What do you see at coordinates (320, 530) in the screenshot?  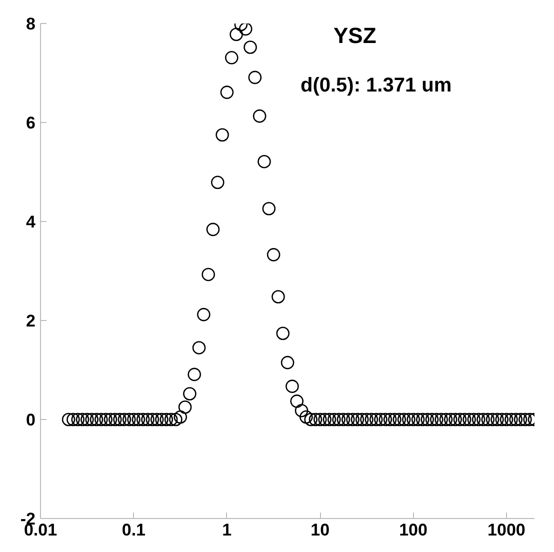 I see `x-tick-label: 10` at bounding box center [320, 530].